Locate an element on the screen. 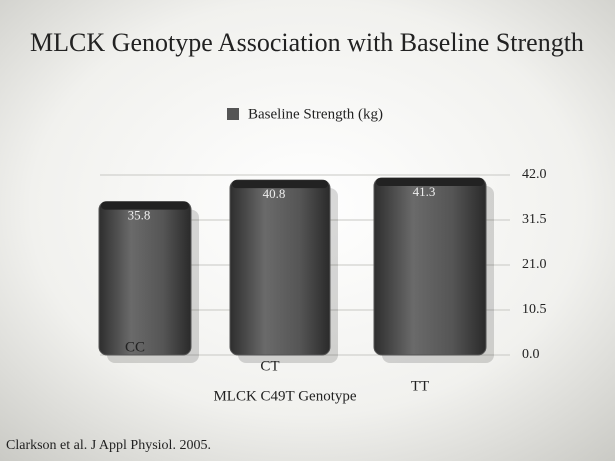 The height and width of the screenshot is (461, 615). y-tick-label: 42.0 is located at coordinates (534, 174).